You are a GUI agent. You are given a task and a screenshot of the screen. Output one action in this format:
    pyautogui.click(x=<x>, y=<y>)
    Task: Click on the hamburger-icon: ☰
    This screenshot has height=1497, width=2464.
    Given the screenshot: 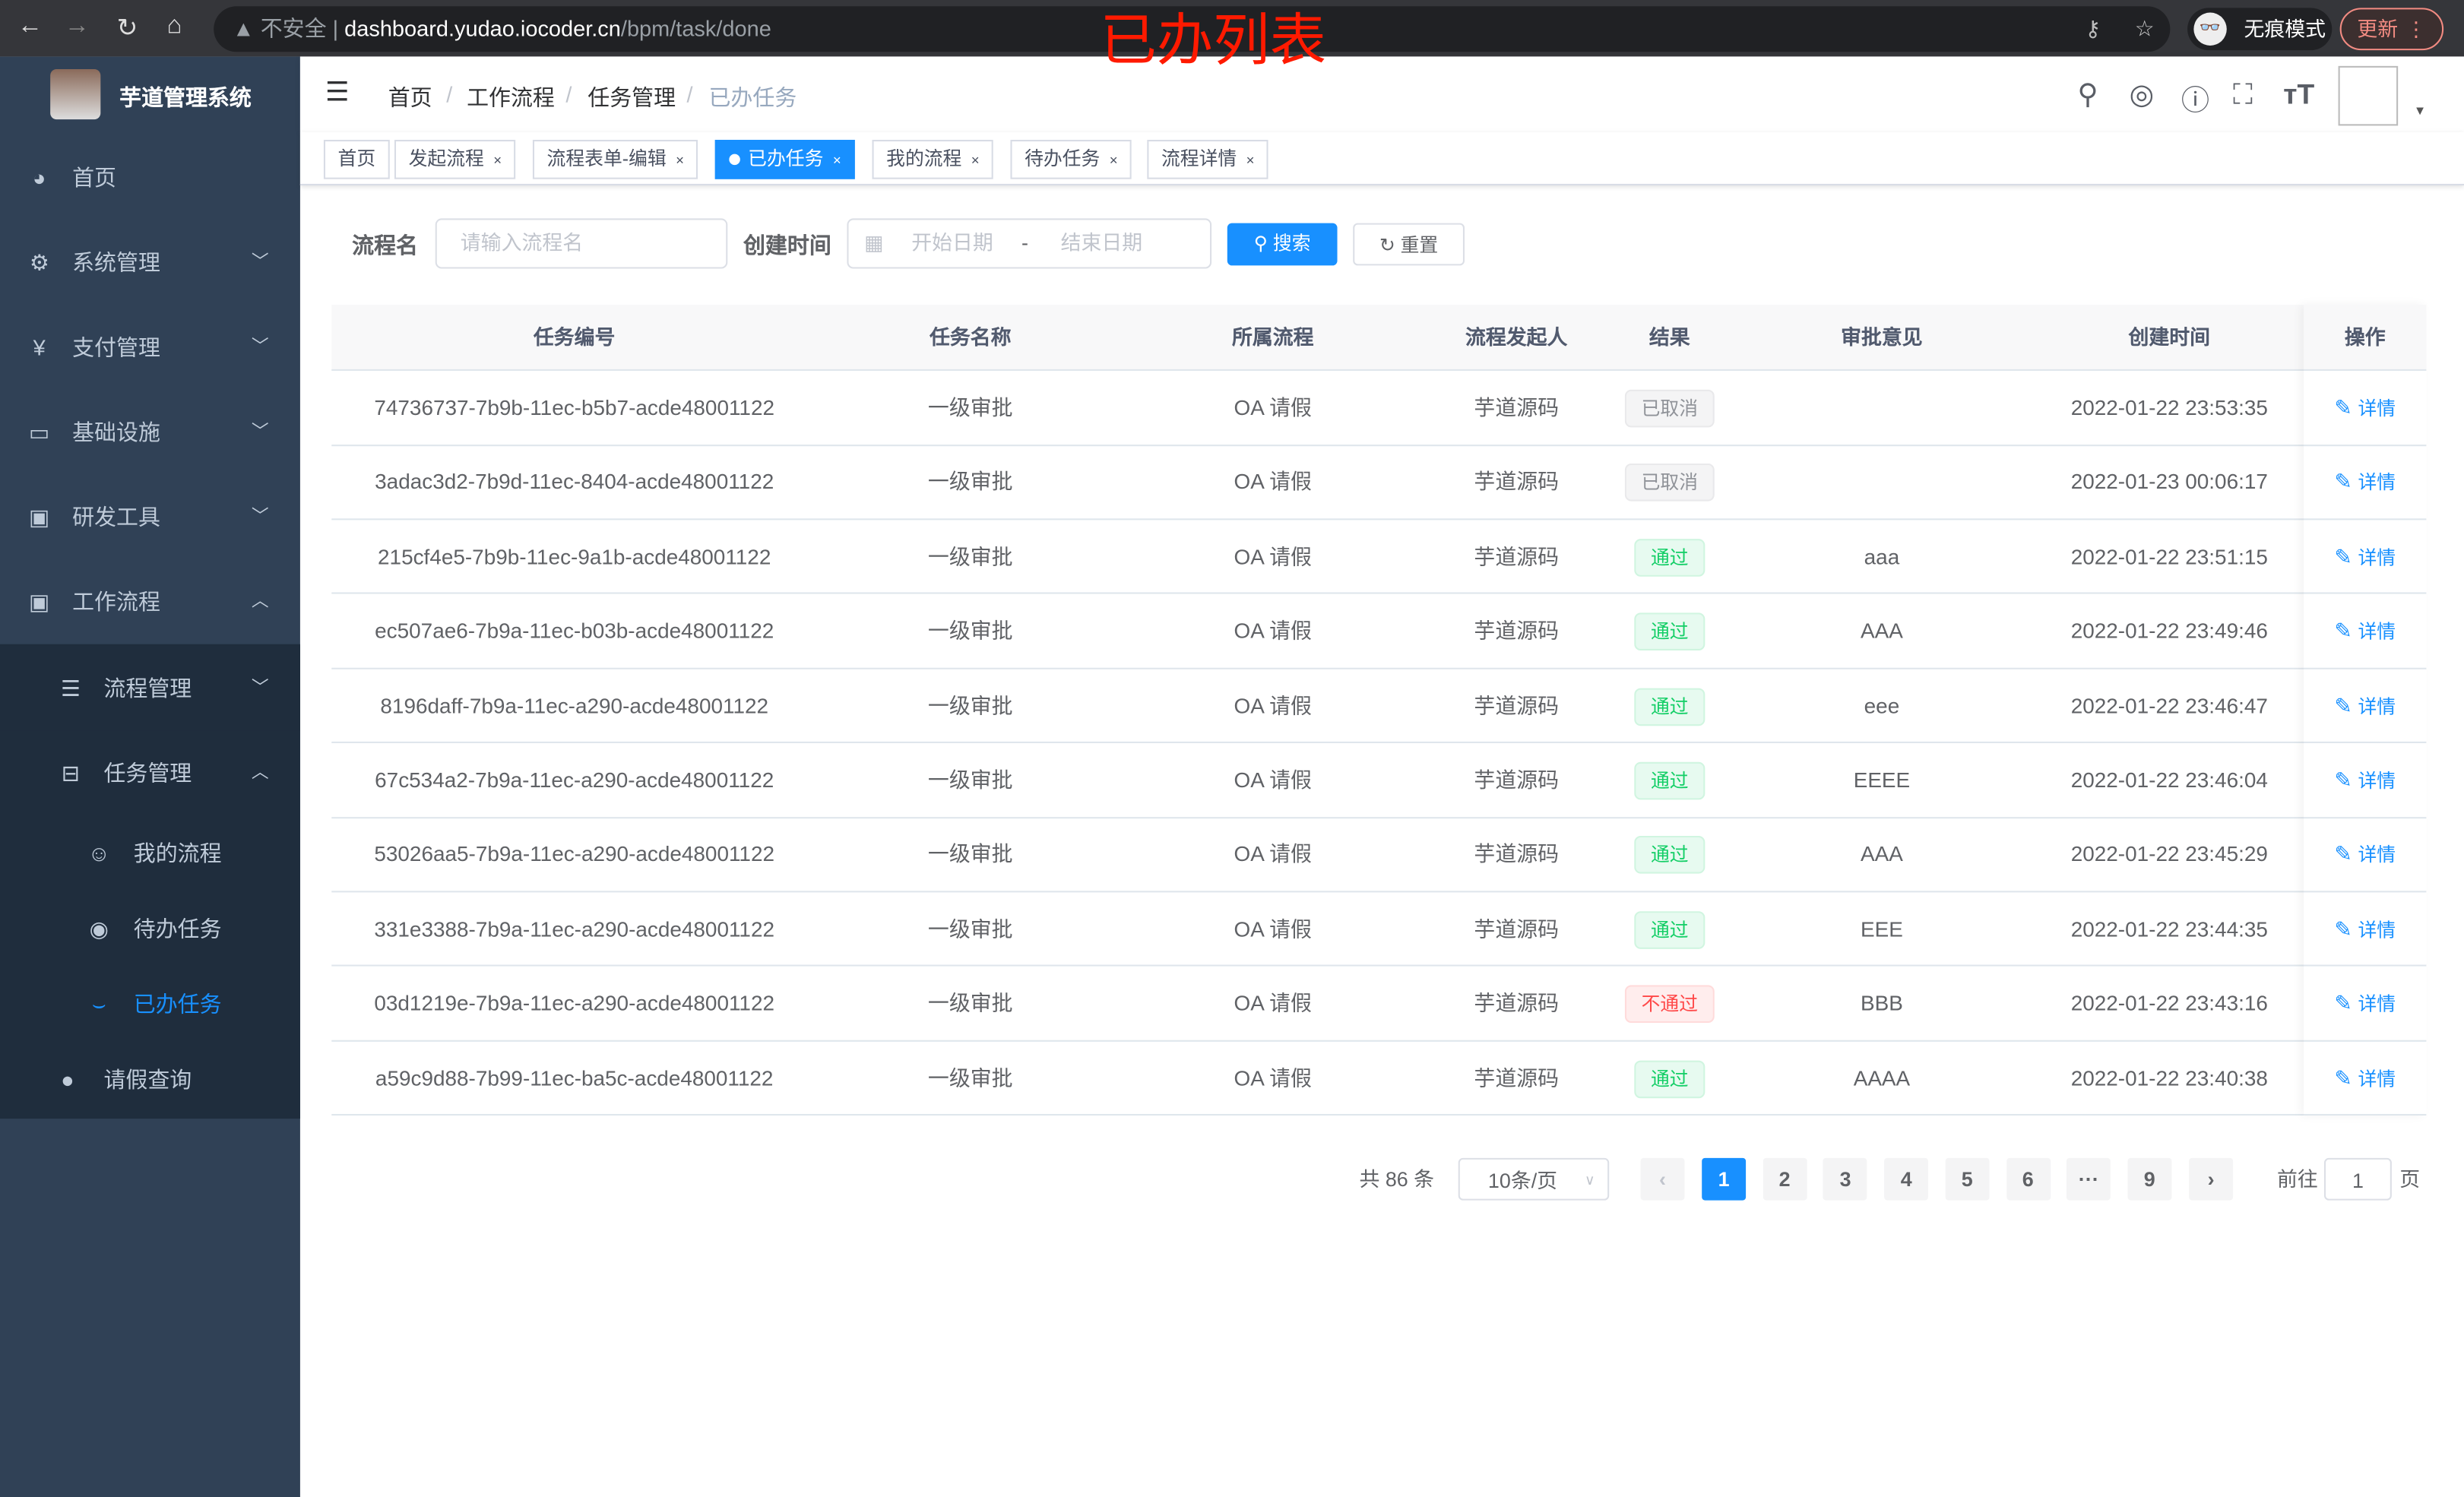 What is the action you would take?
    pyautogui.click(x=337, y=92)
    